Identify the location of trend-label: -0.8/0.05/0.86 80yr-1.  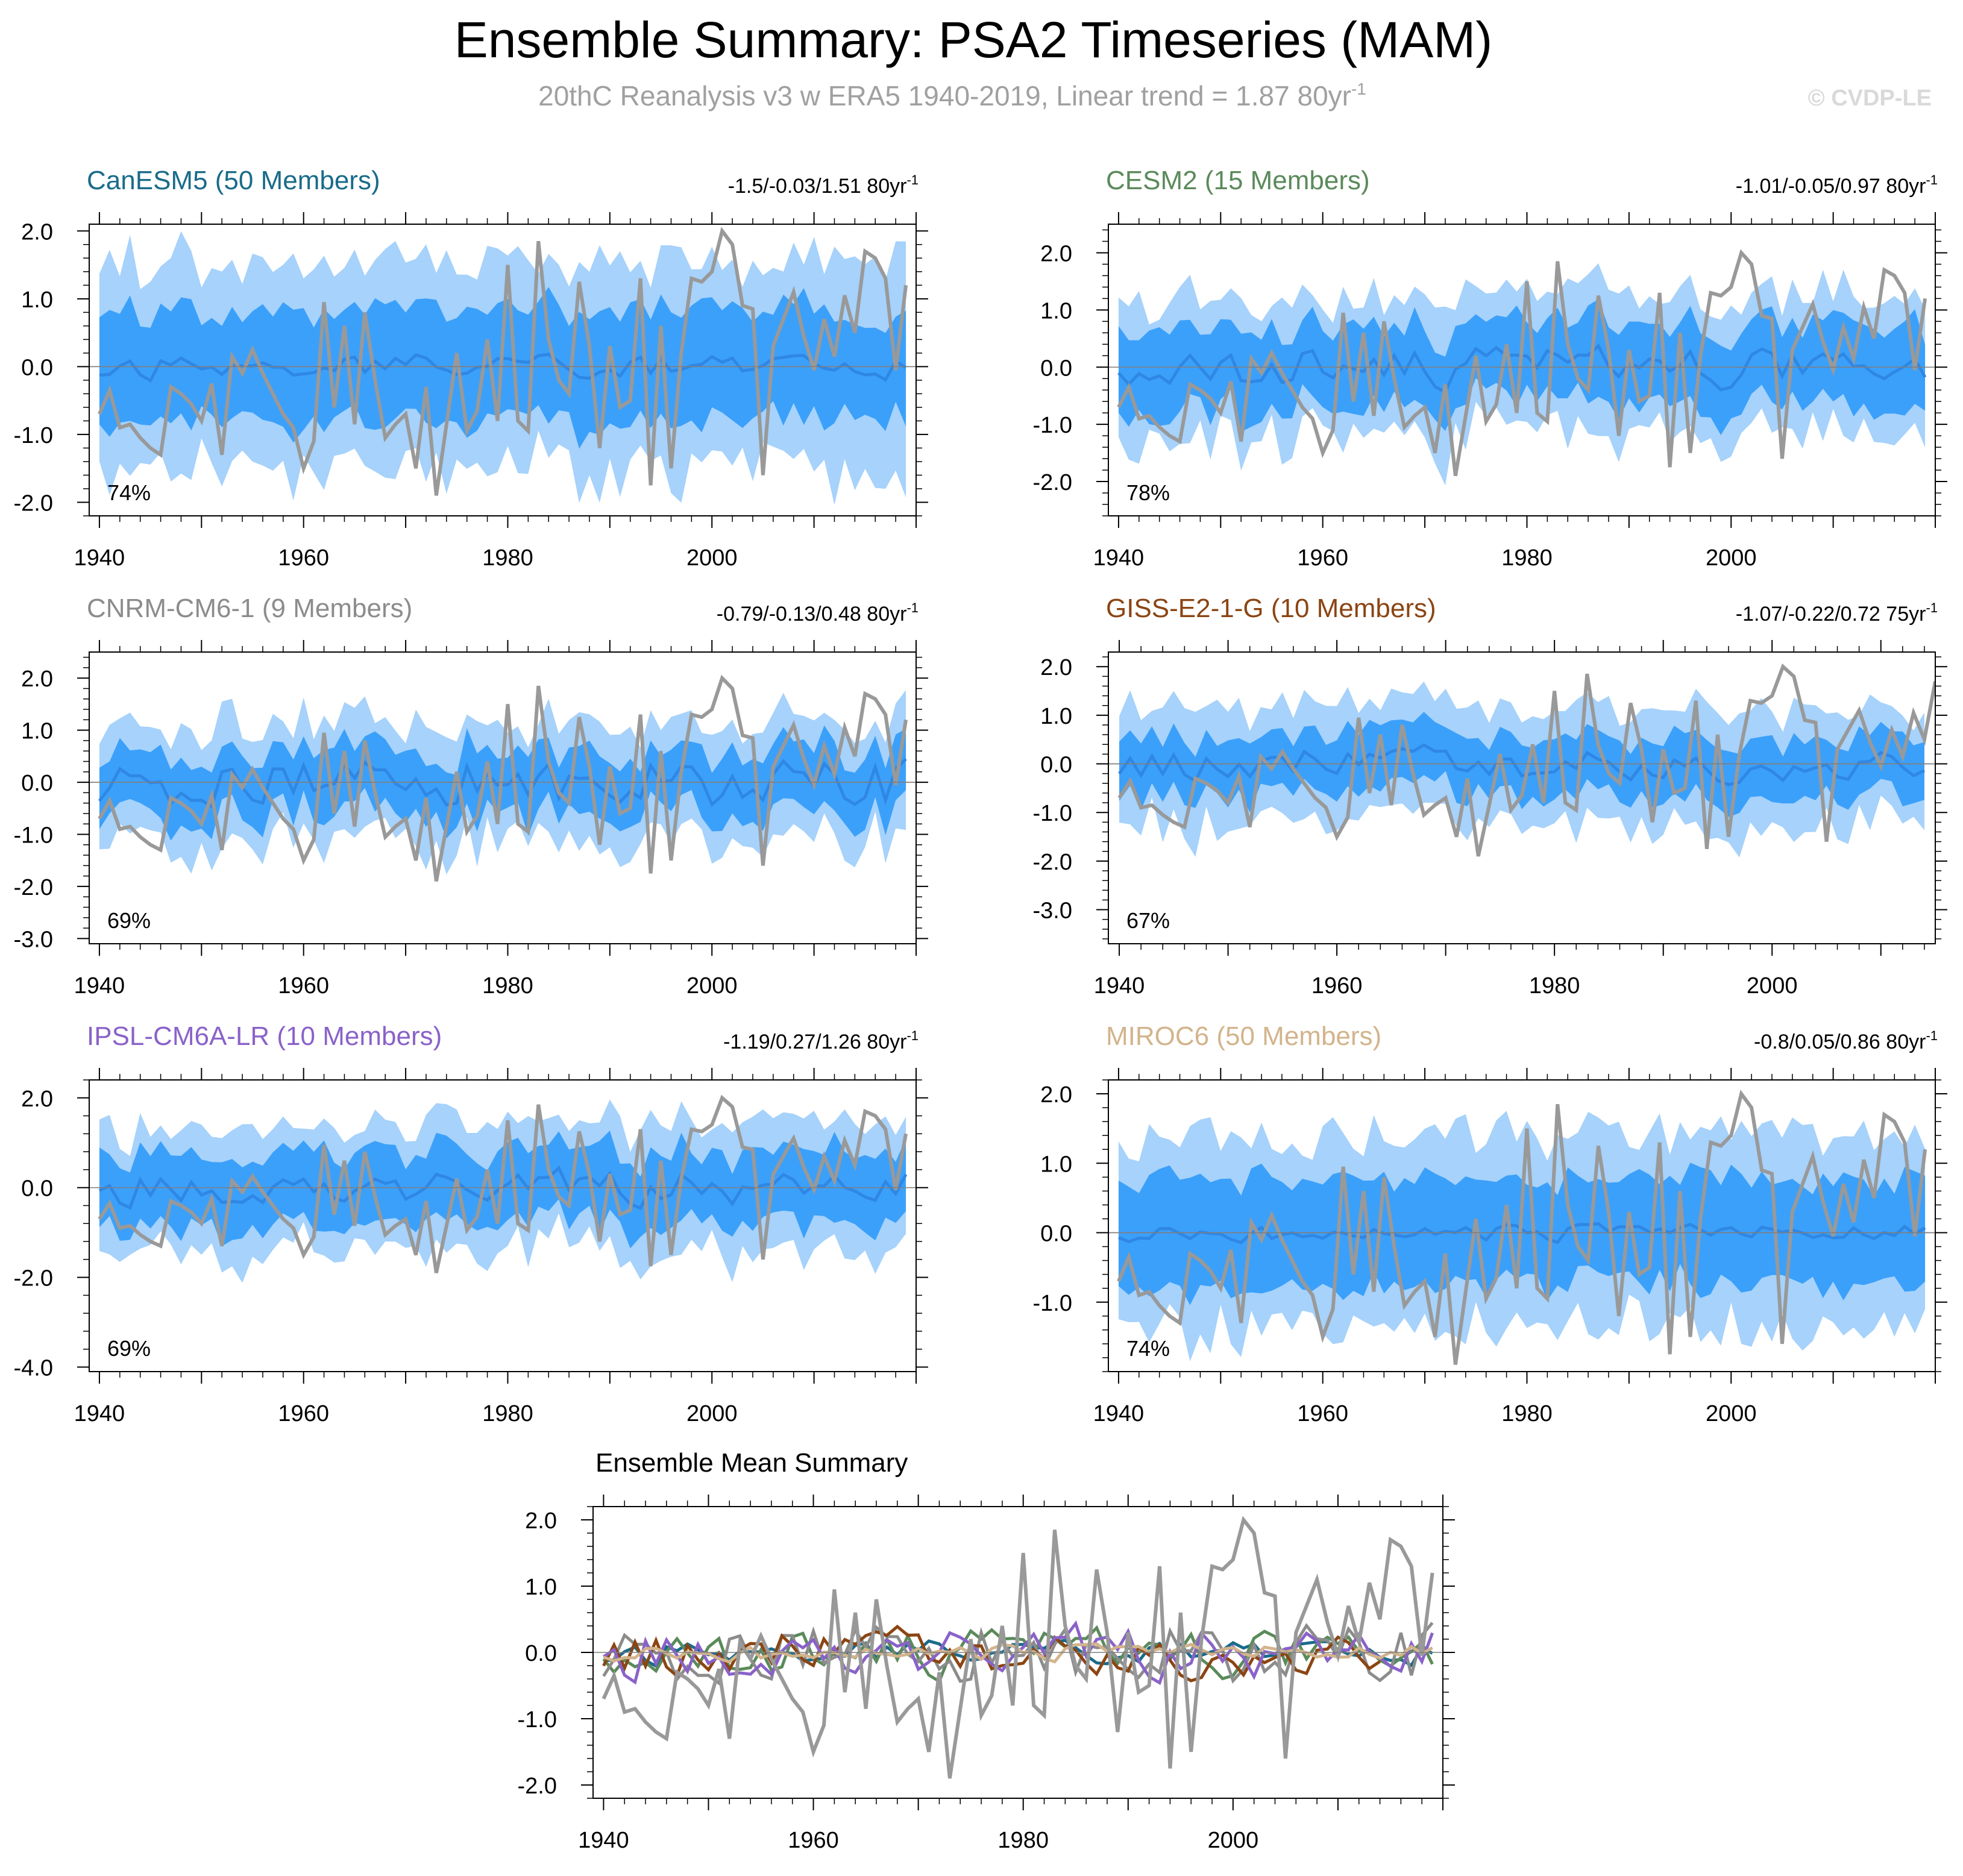
(1846, 1040).